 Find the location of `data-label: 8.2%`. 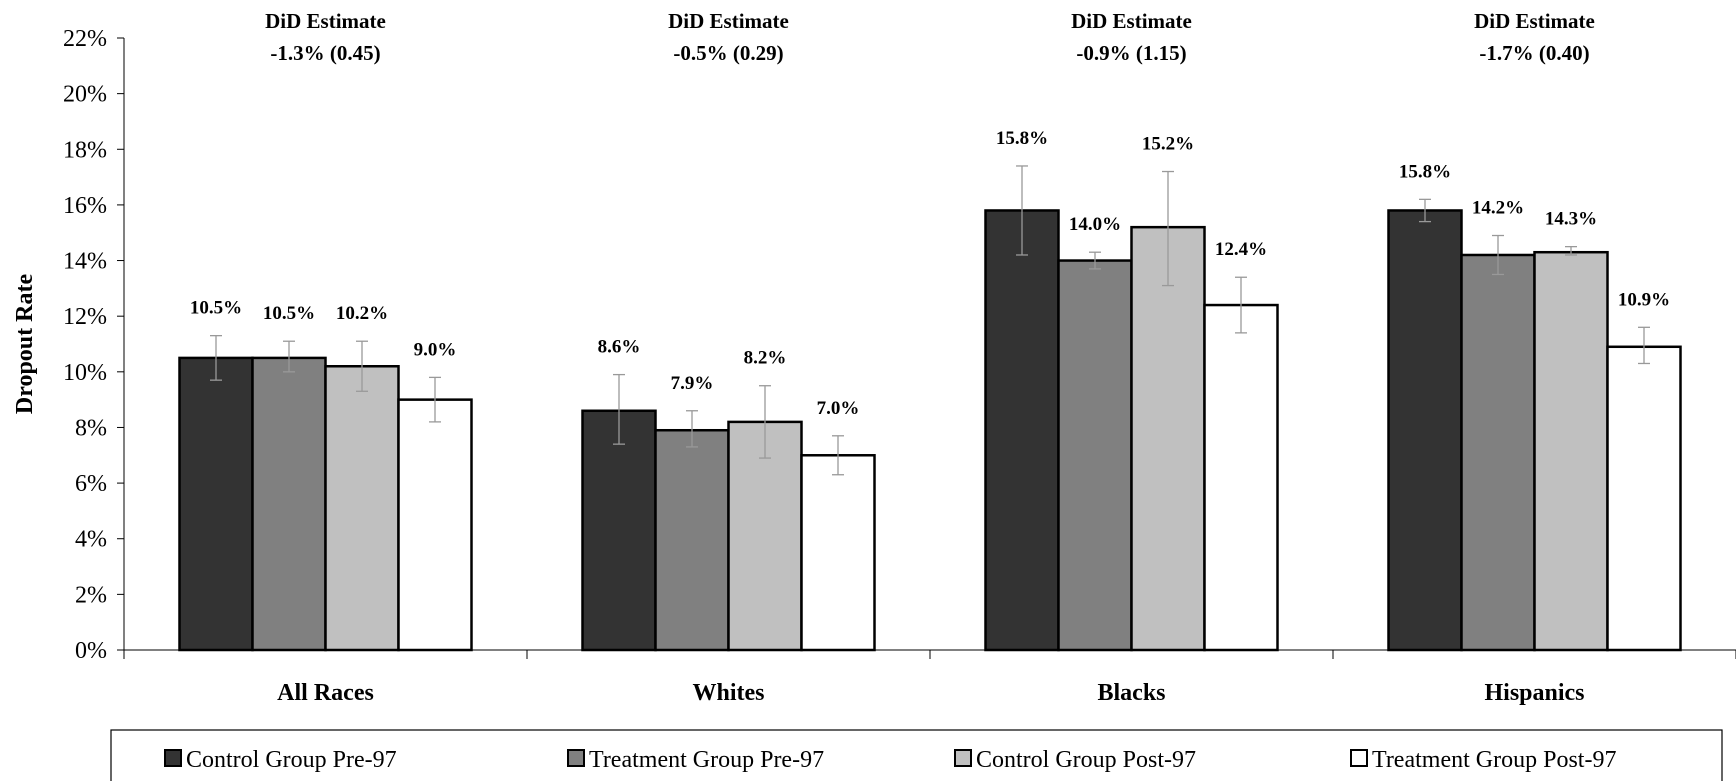

data-label: 8.2% is located at coordinates (765, 358).